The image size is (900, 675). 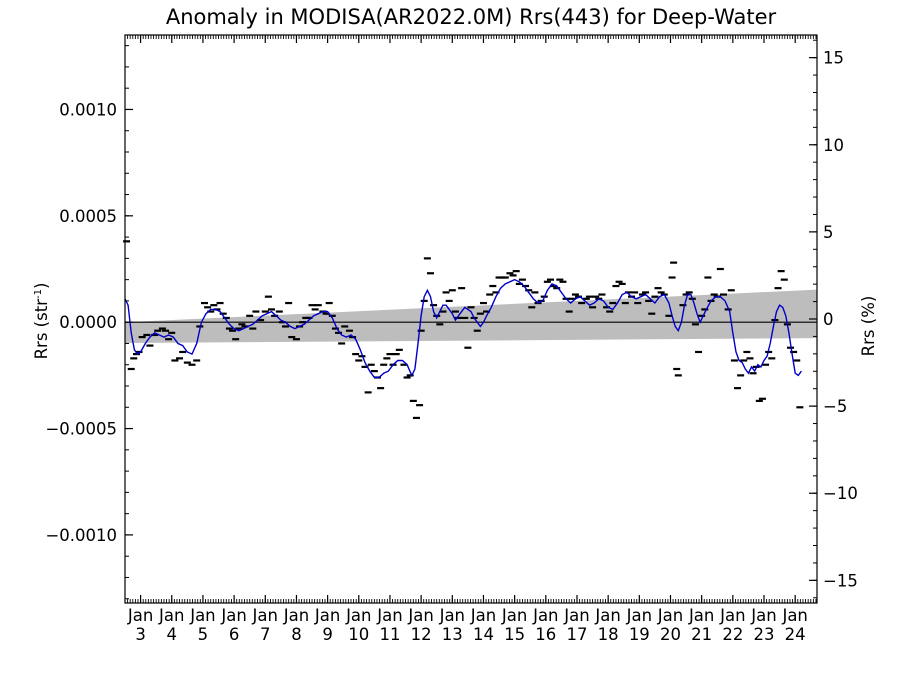 I want to click on x-tick-label: 6, so click(x=234, y=634).